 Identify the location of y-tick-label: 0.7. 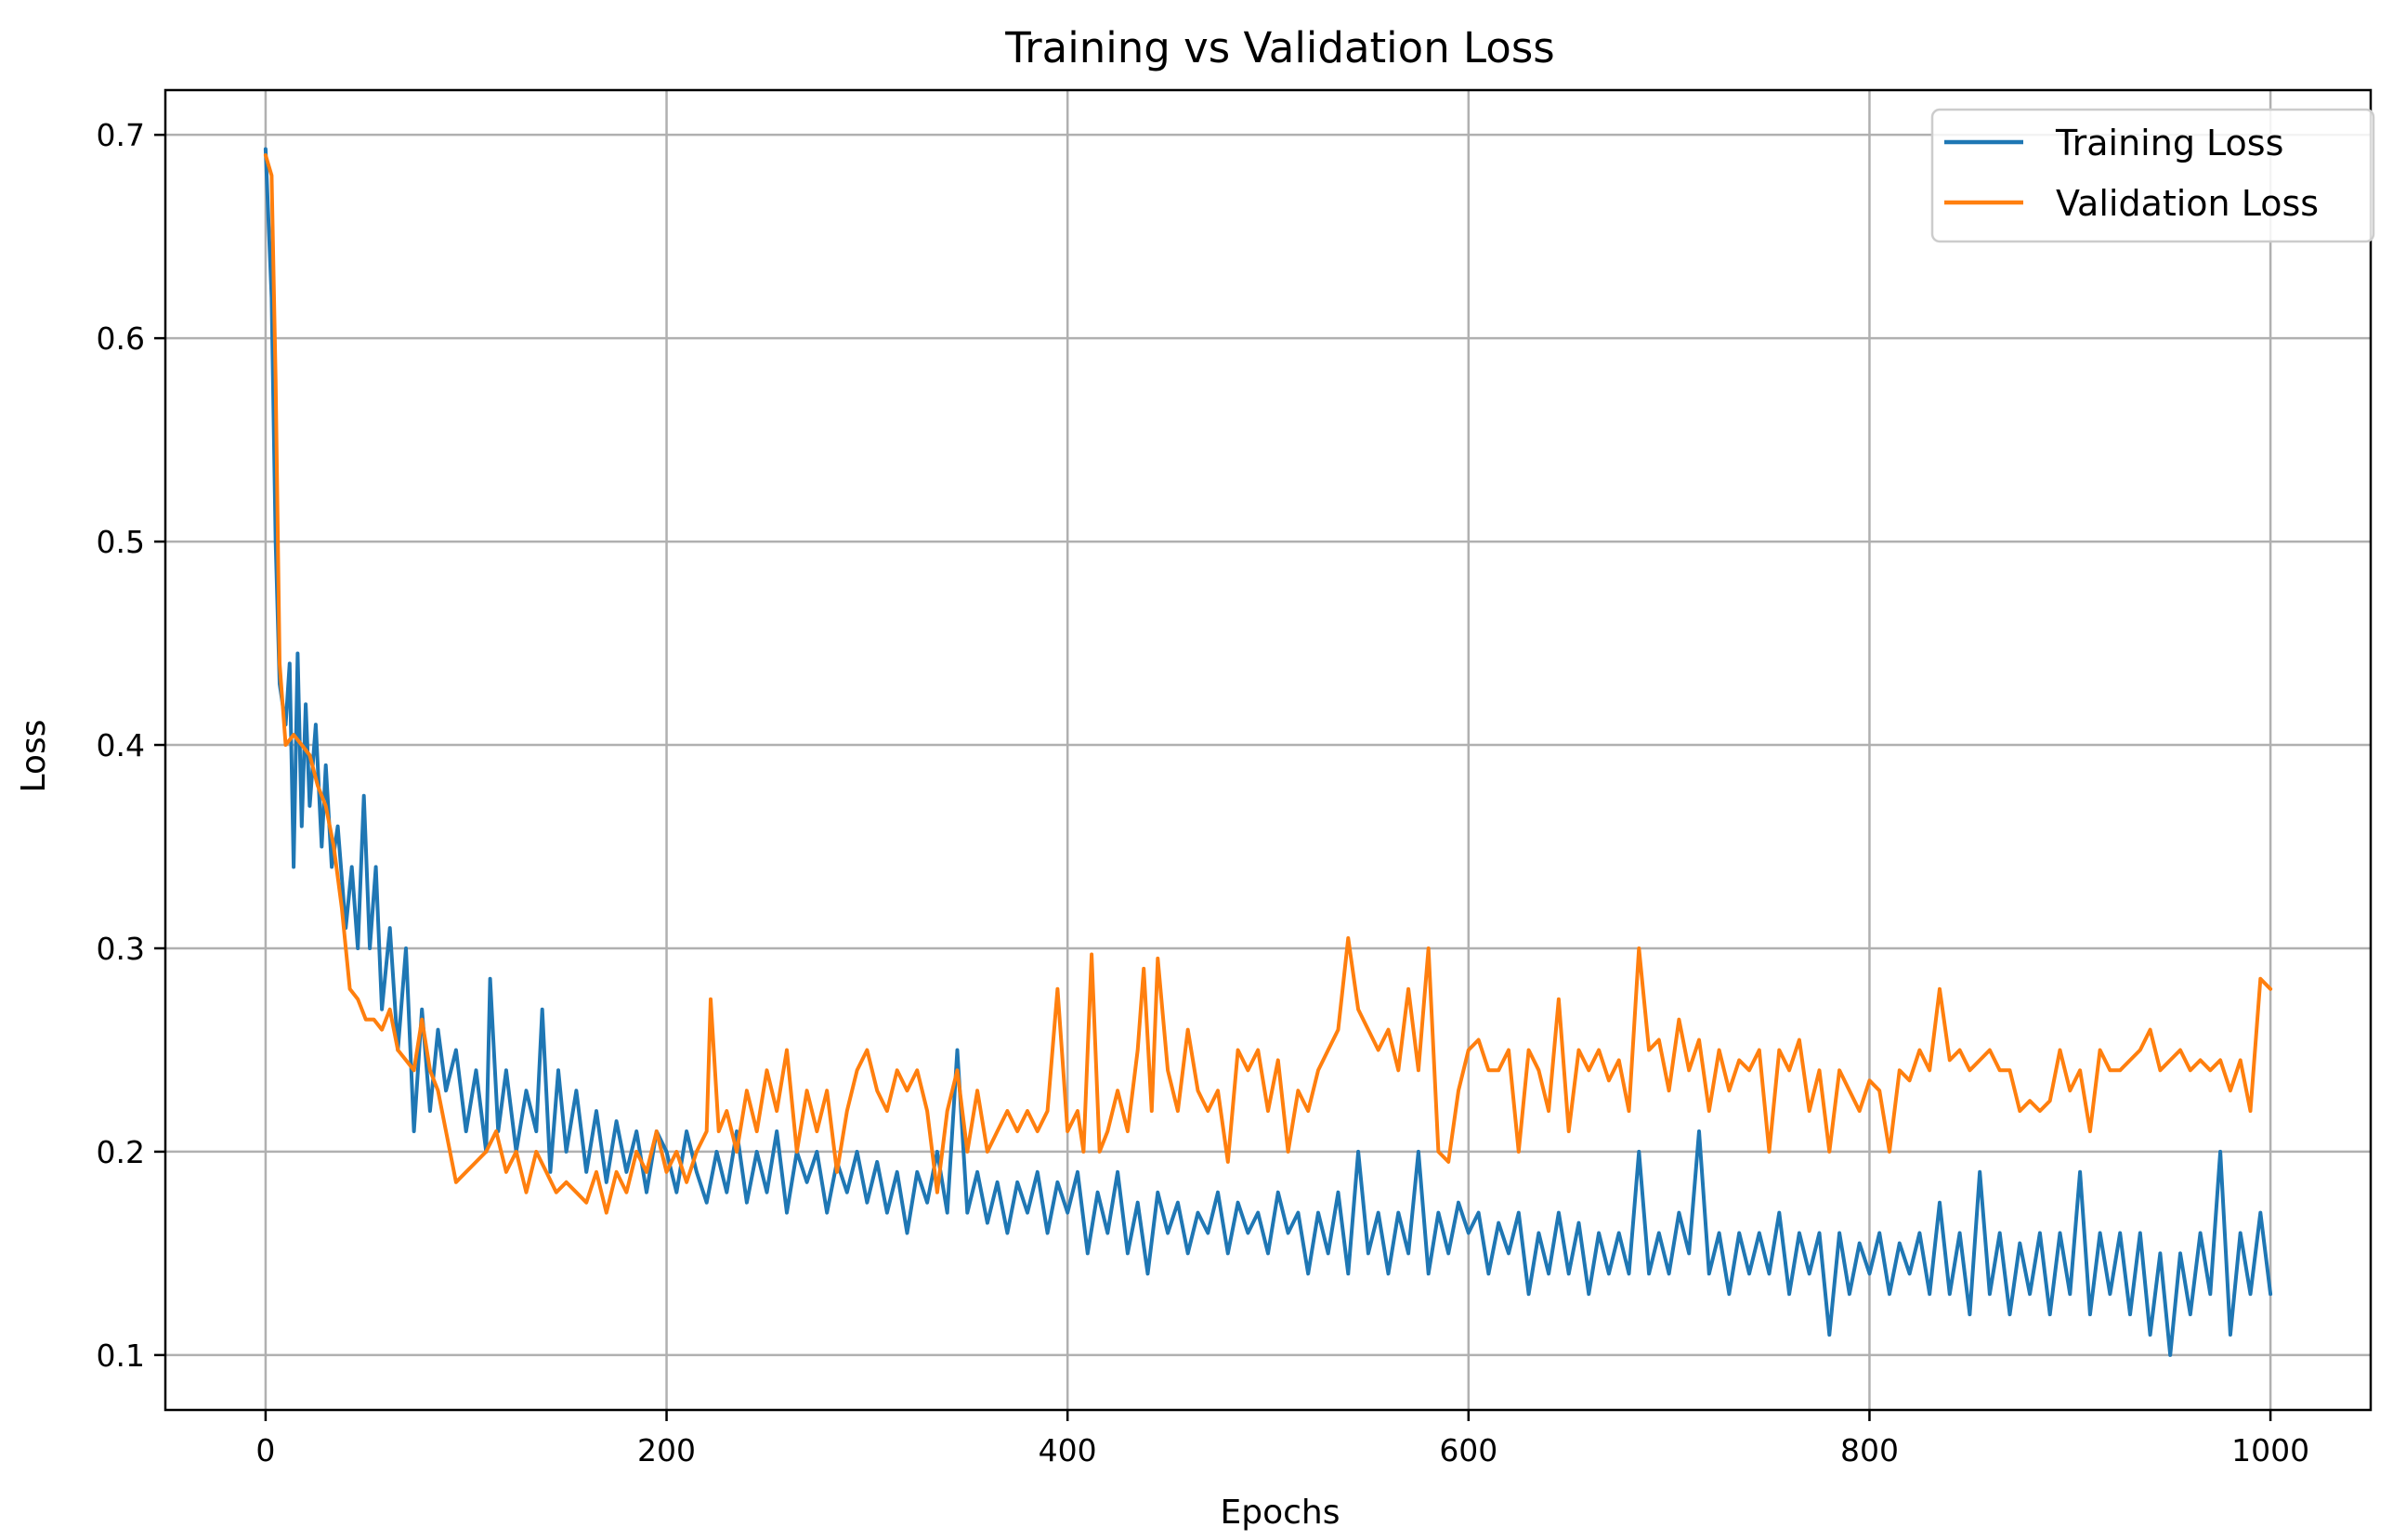
(121, 135).